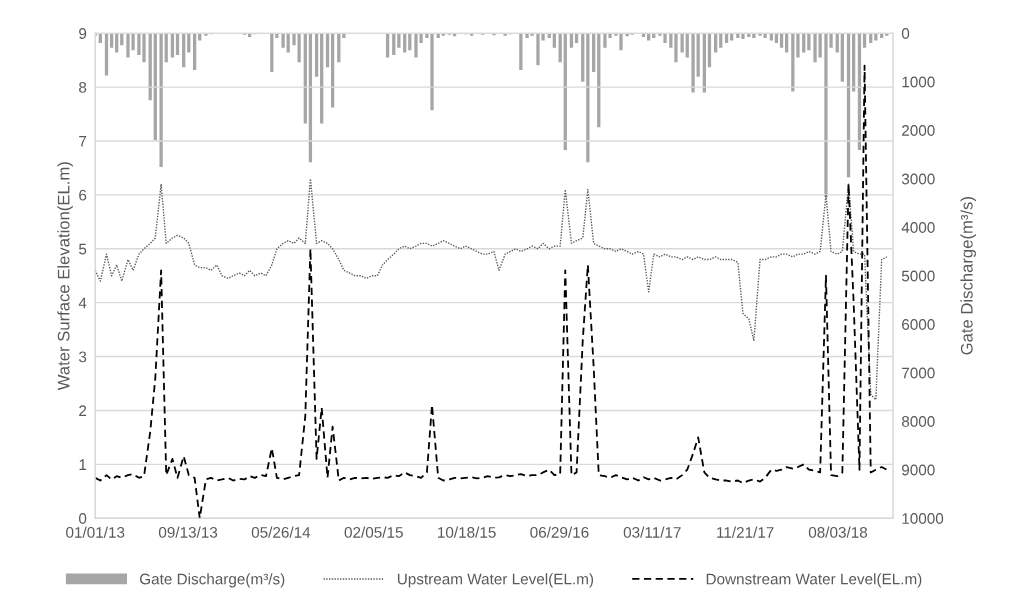 This screenshot has height=604, width=1013. Describe the element at coordinates (918, 130) in the screenshot. I see `y2-tick-label: 2000` at that location.